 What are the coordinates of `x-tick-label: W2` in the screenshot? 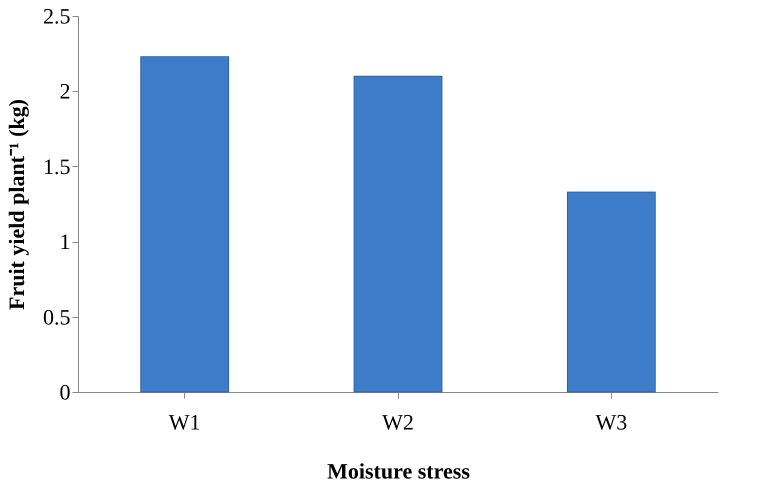 It's located at (398, 422).